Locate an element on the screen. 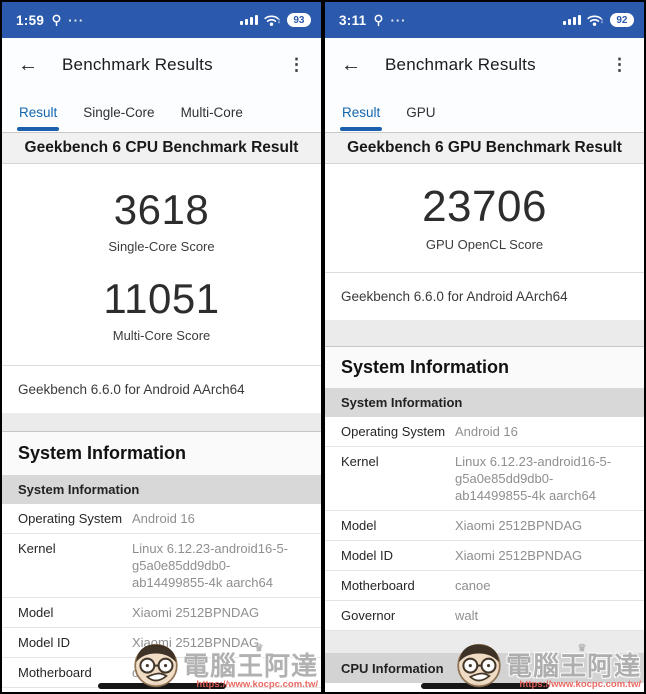 The width and height of the screenshot is (646, 694). score-value: 3618 is located at coordinates (161, 209).